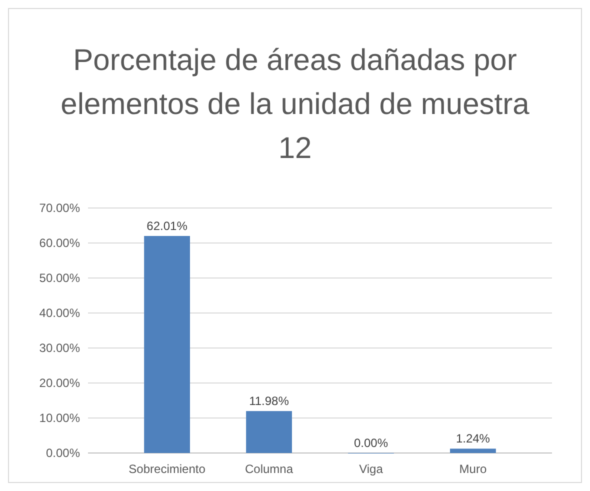 The height and width of the screenshot is (491, 590). Describe the element at coordinates (59, 348) in the screenshot. I see `y-tick-label: 30.00%` at that location.